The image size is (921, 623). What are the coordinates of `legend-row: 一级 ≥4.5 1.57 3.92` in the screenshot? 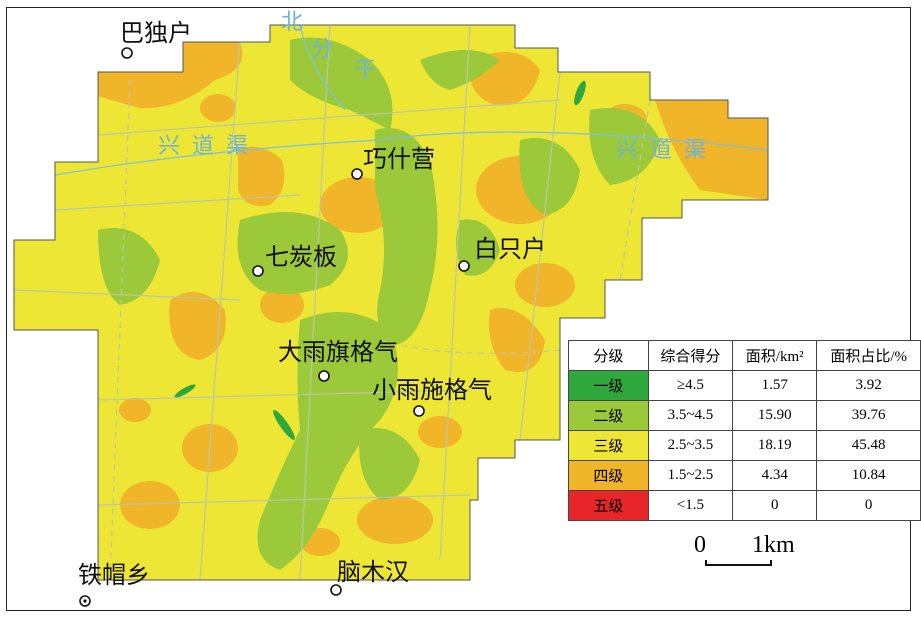 It's located at (744, 385).